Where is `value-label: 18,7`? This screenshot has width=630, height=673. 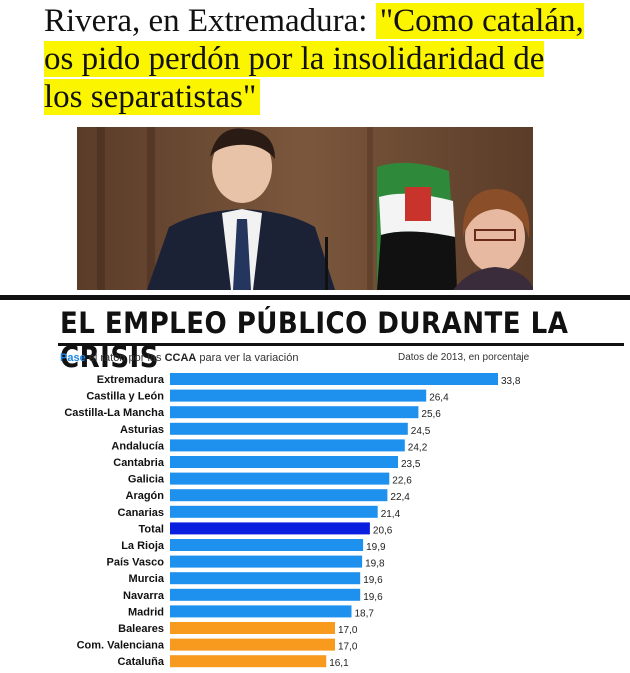
value-label: 18,7 is located at coordinates (365, 613).